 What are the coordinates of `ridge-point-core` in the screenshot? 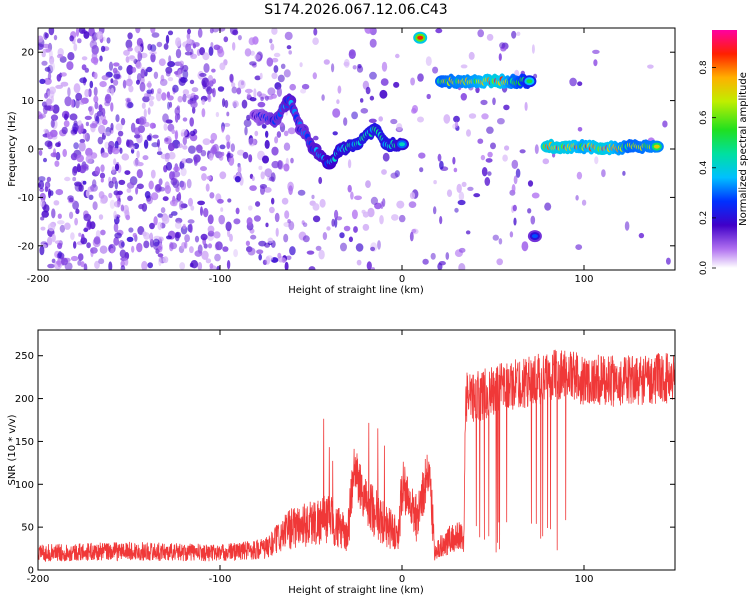 It's located at (529, 81).